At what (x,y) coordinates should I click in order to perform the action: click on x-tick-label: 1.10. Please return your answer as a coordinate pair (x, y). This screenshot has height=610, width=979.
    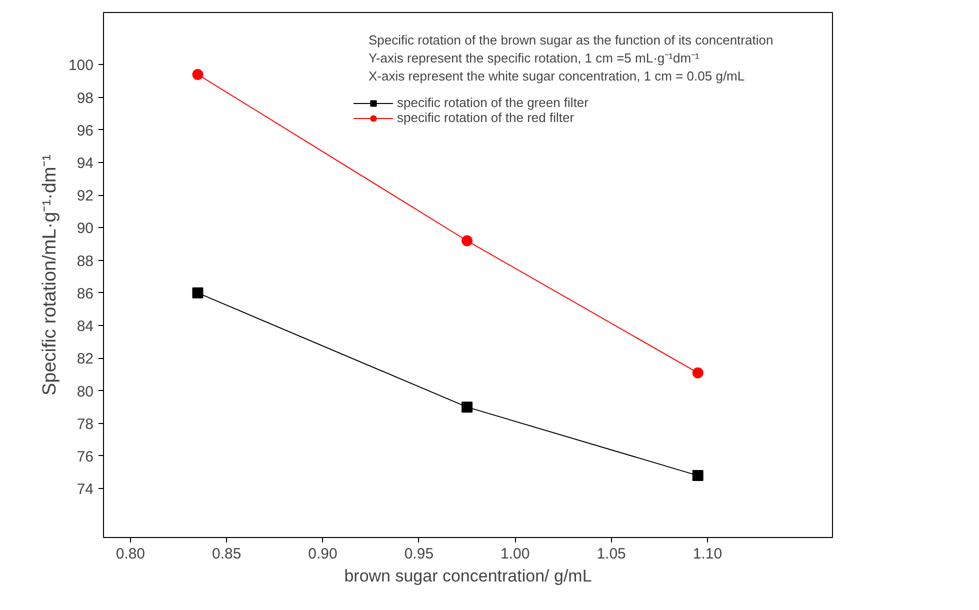
    Looking at the image, I should click on (707, 554).